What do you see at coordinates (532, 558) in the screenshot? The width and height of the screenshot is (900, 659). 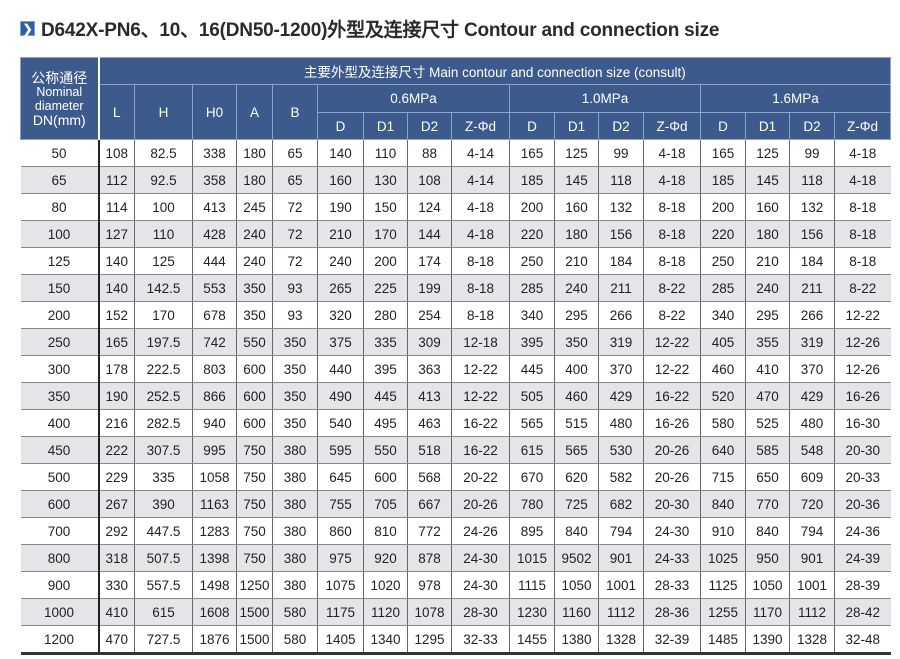 I see `table-cell: 1015` at bounding box center [532, 558].